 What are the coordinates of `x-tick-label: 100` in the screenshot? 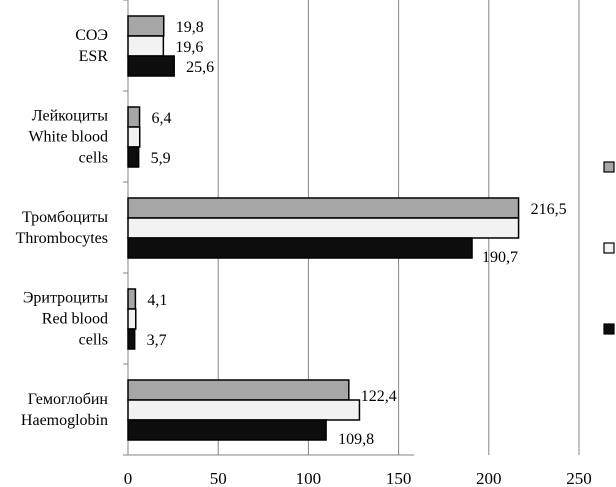 It's located at (309, 478).